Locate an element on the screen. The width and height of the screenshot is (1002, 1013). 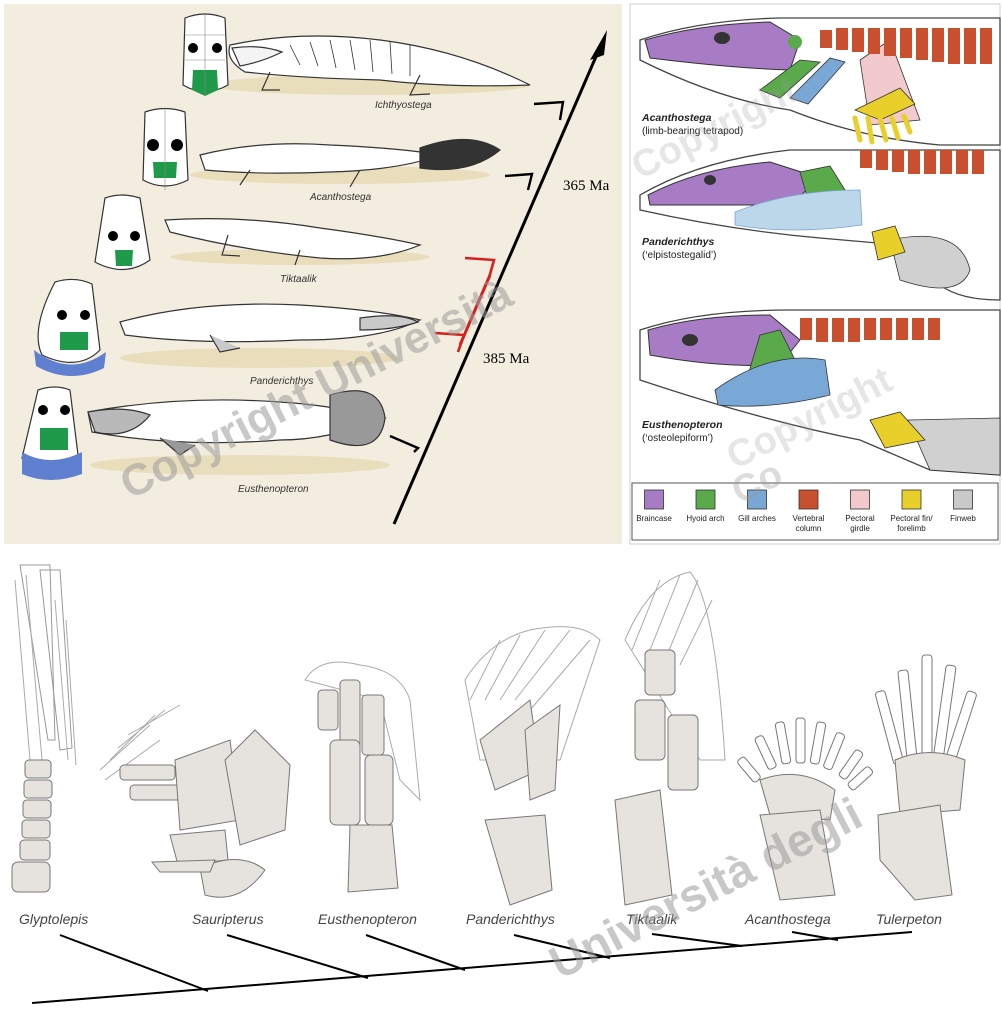
legend-label-pectoral-girdle: Pectoral girdle is located at coordinates (860, 523).